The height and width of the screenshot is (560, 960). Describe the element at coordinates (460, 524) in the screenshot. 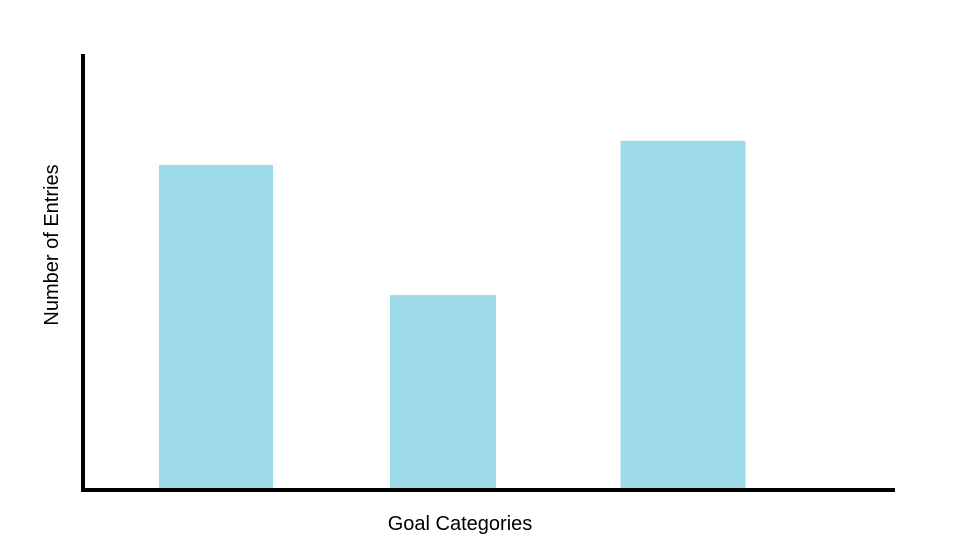

I see `x-axis-title: Goal Categories` at that location.